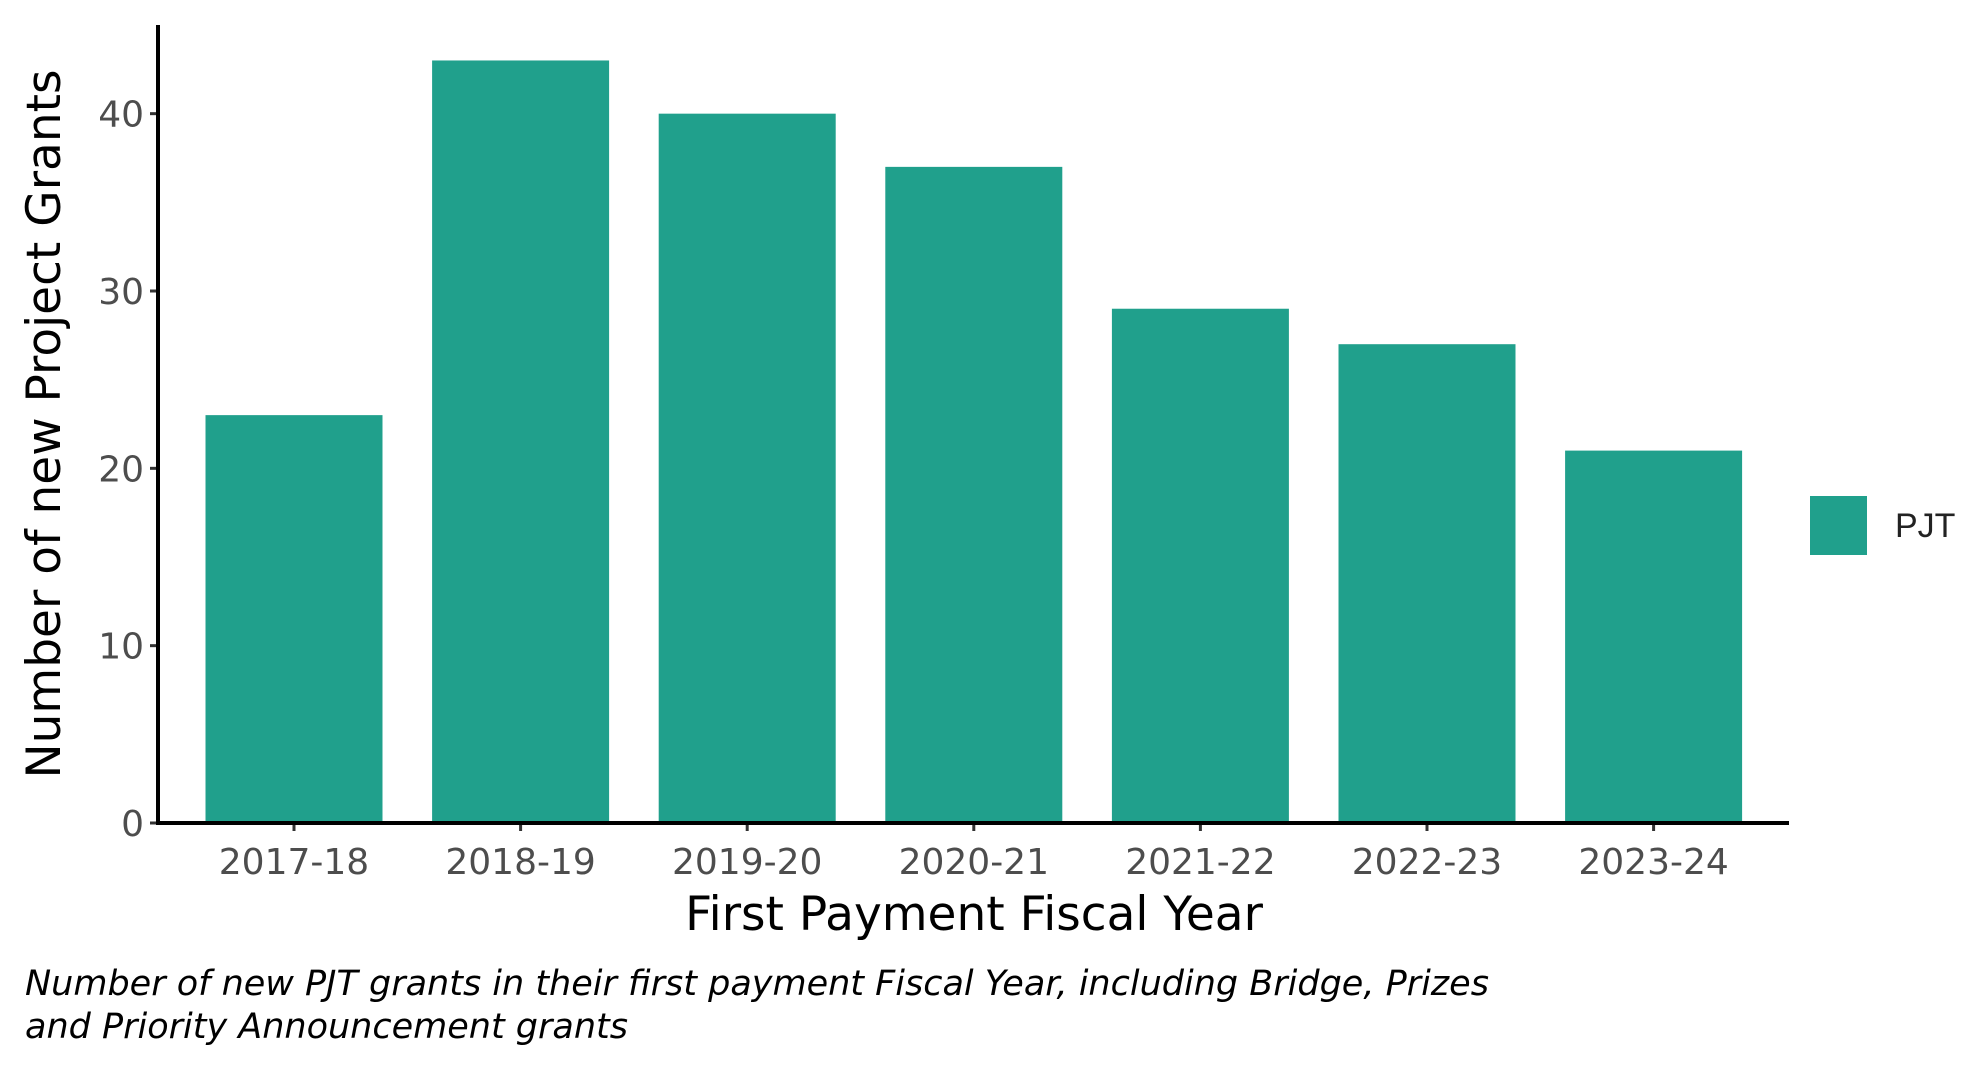 The height and width of the screenshot is (1072, 1985). What do you see at coordinates (326, 1027) in the screenshot?
I see `caption-line-2: and Priority Announcement grants` at bounding box center [326, 1027].